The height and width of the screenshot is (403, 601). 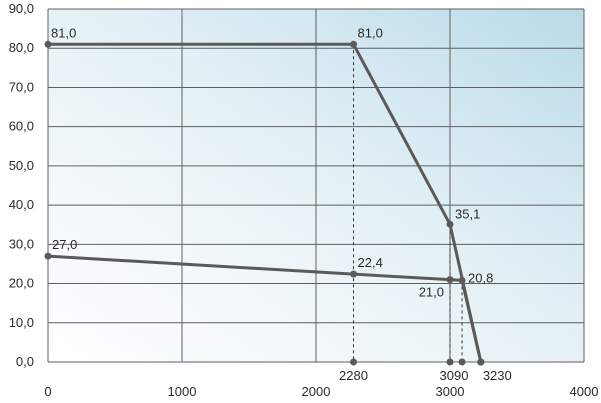 I want to click on x-tick-label: 4000, so click(x=584, y=391).